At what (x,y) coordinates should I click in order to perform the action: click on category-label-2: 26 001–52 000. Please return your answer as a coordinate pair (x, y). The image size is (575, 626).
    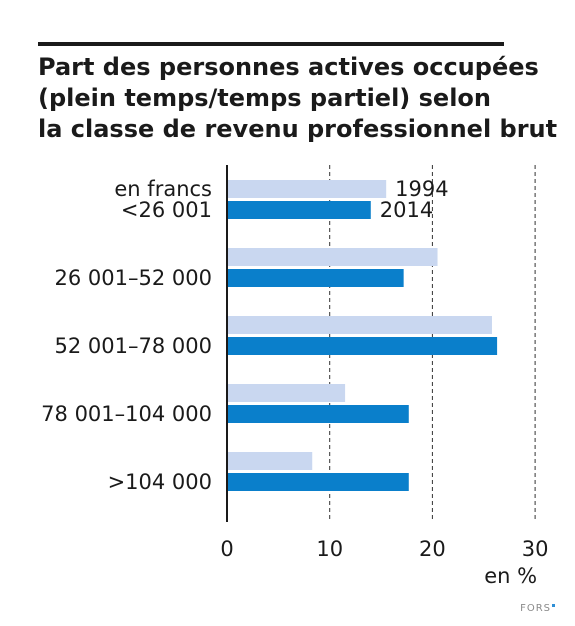
    Looking at the image, I should click on (133, 278).